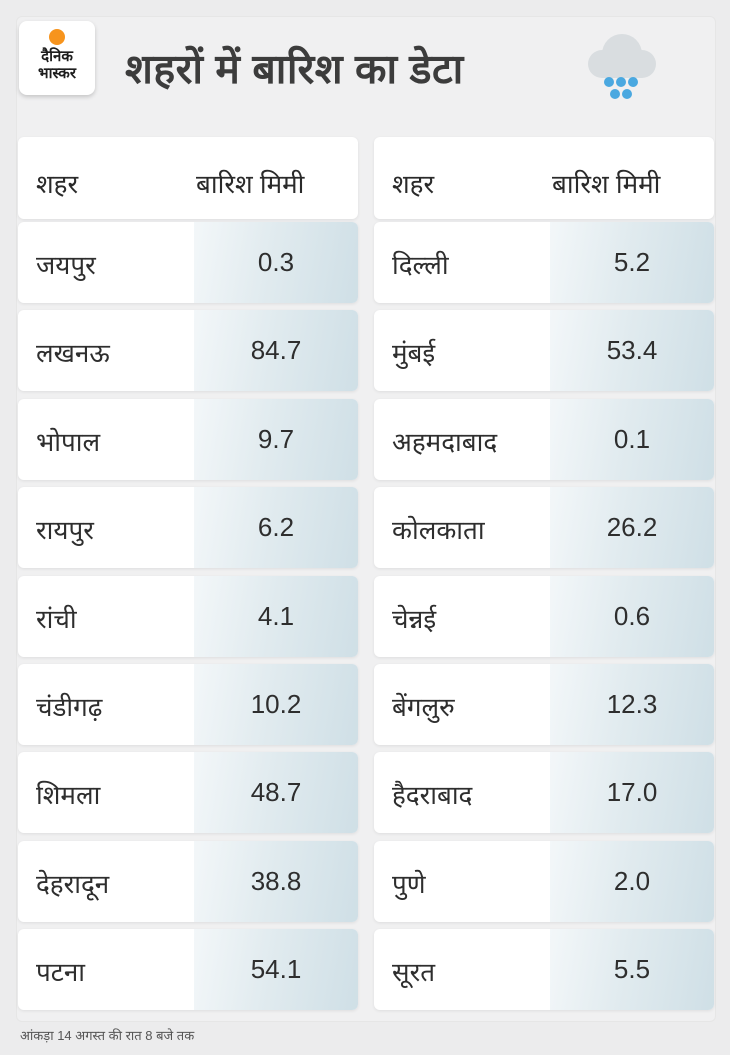 The height and width of the screenshot is (1055, 730). I want to click on table-row: देहरादून 38.8, so click(188, 881).